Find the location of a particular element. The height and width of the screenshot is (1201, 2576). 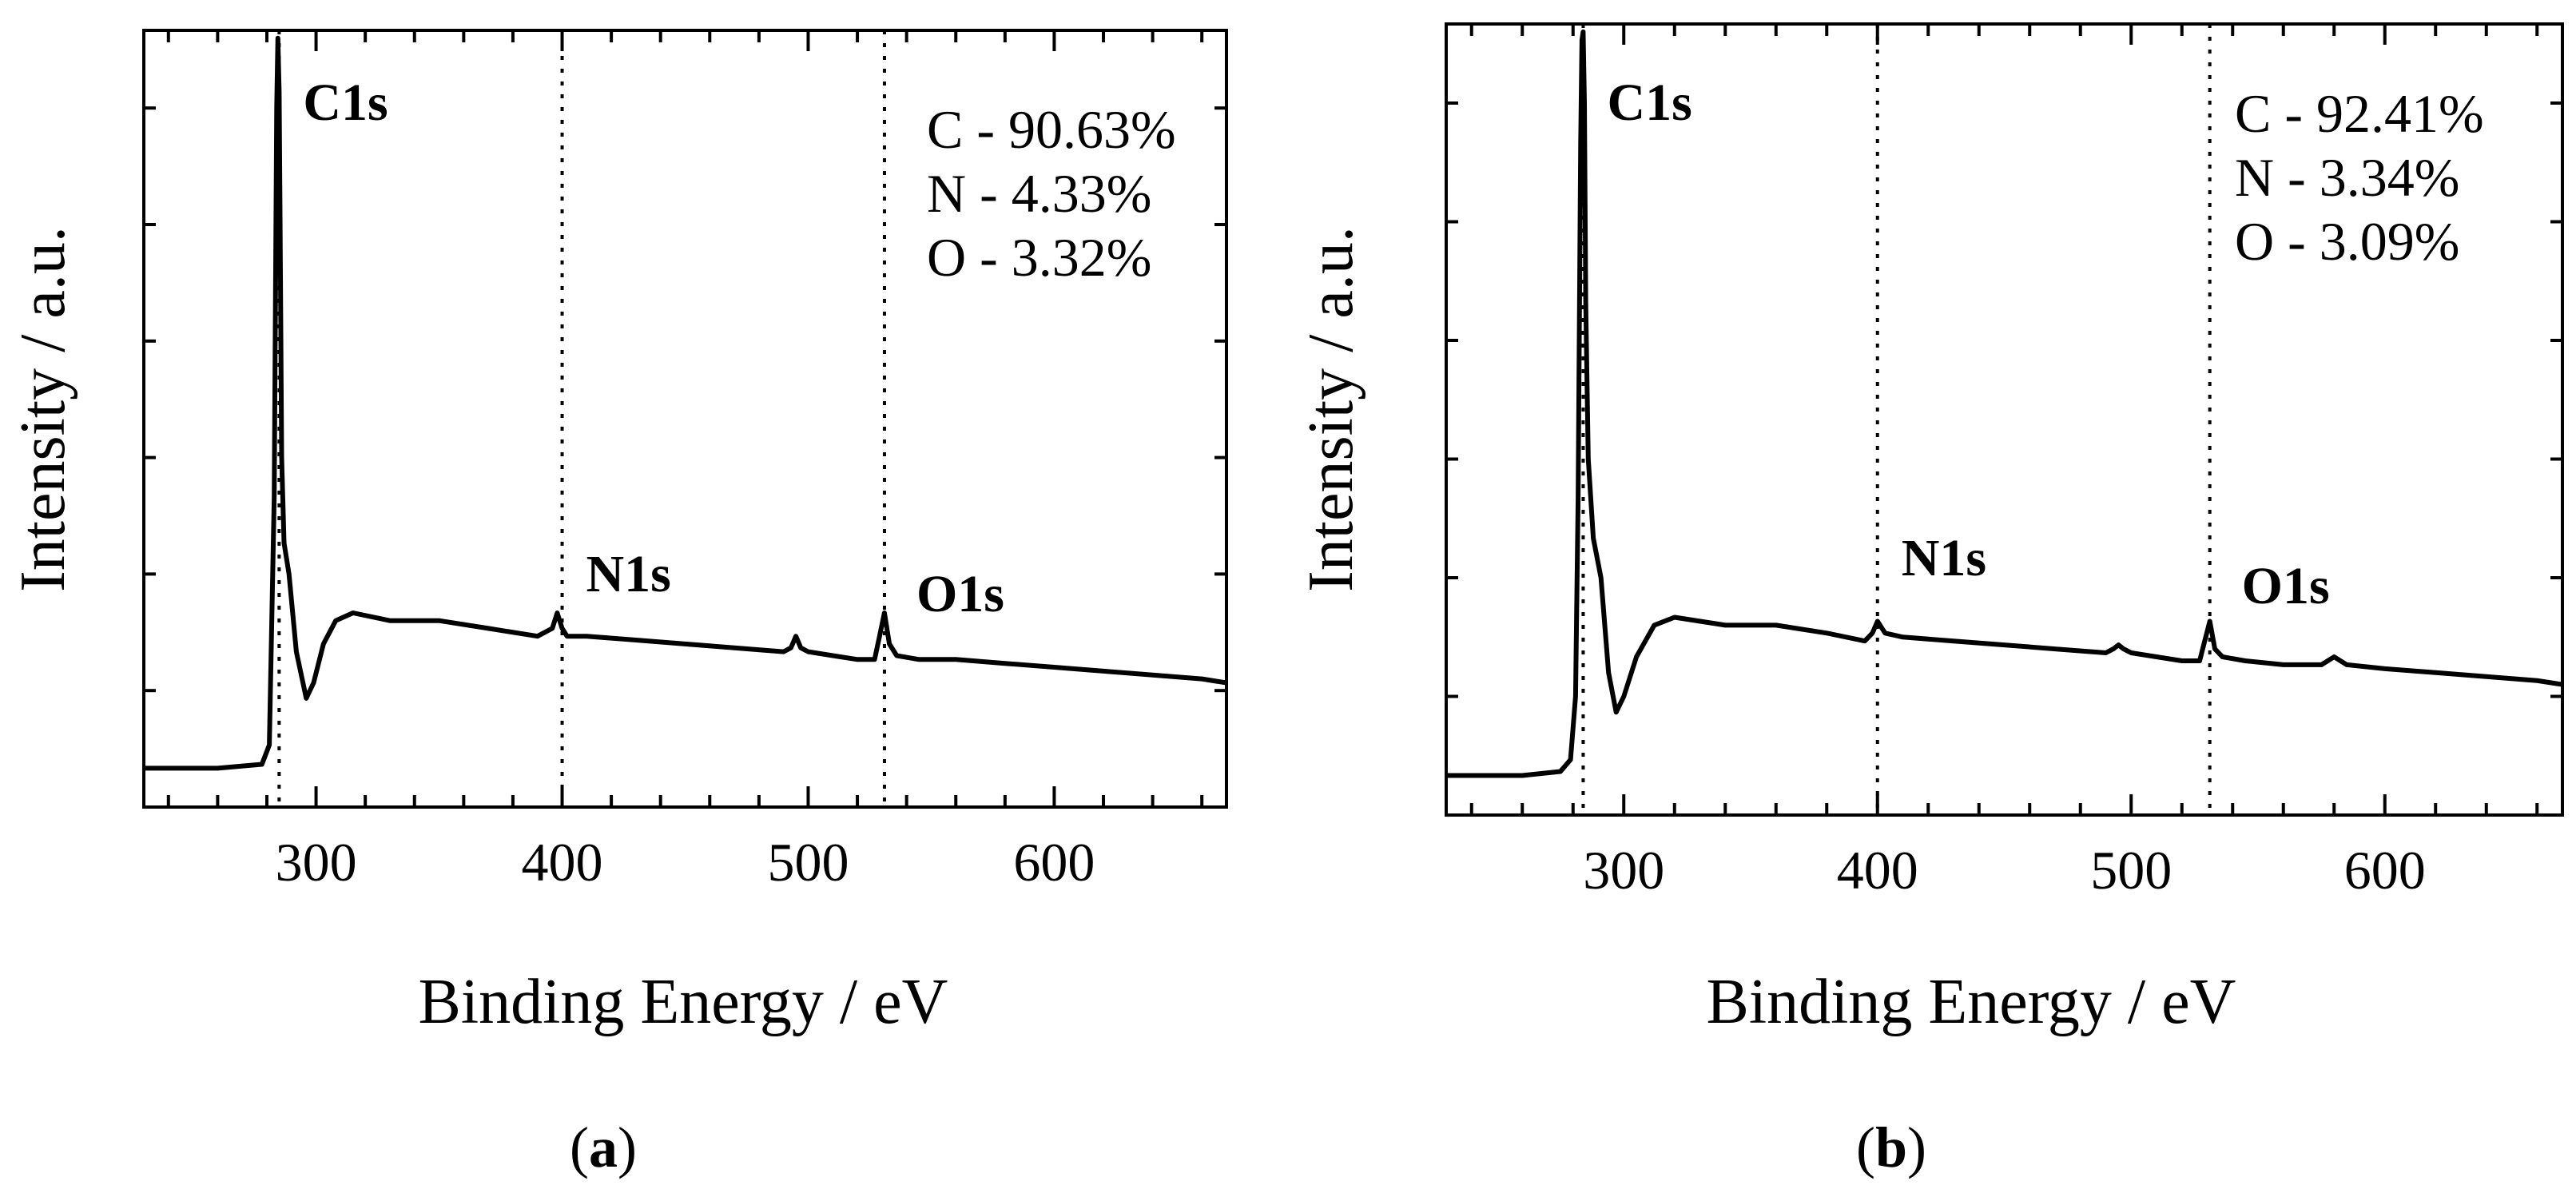

peak-label-n1s-b: N1s is located at coordinates (1944, 558).